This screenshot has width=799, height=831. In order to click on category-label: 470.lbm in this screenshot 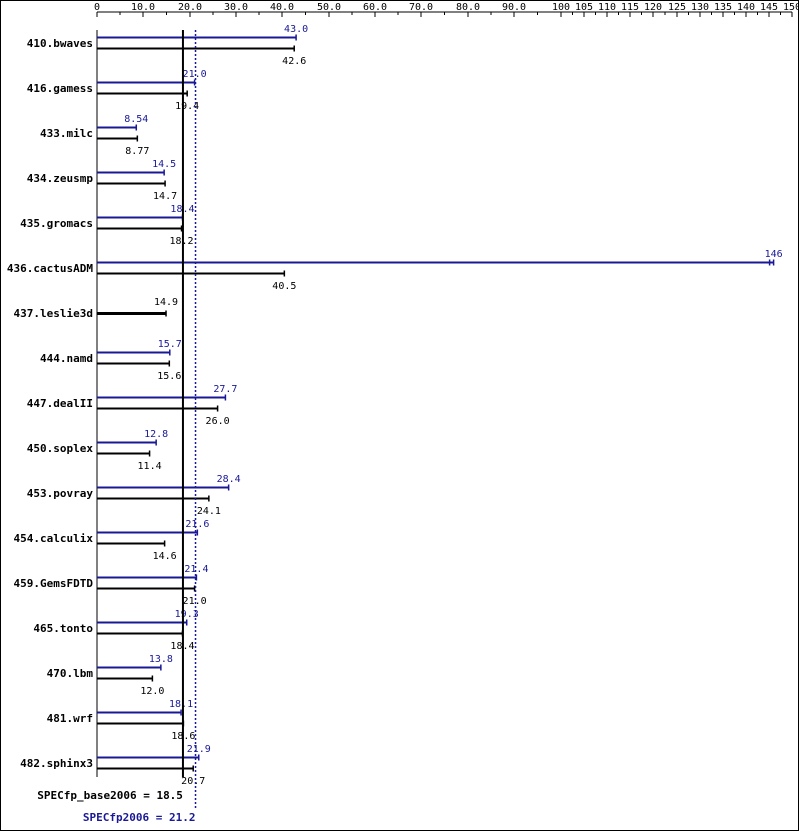, I will do `click(70, 673)`.